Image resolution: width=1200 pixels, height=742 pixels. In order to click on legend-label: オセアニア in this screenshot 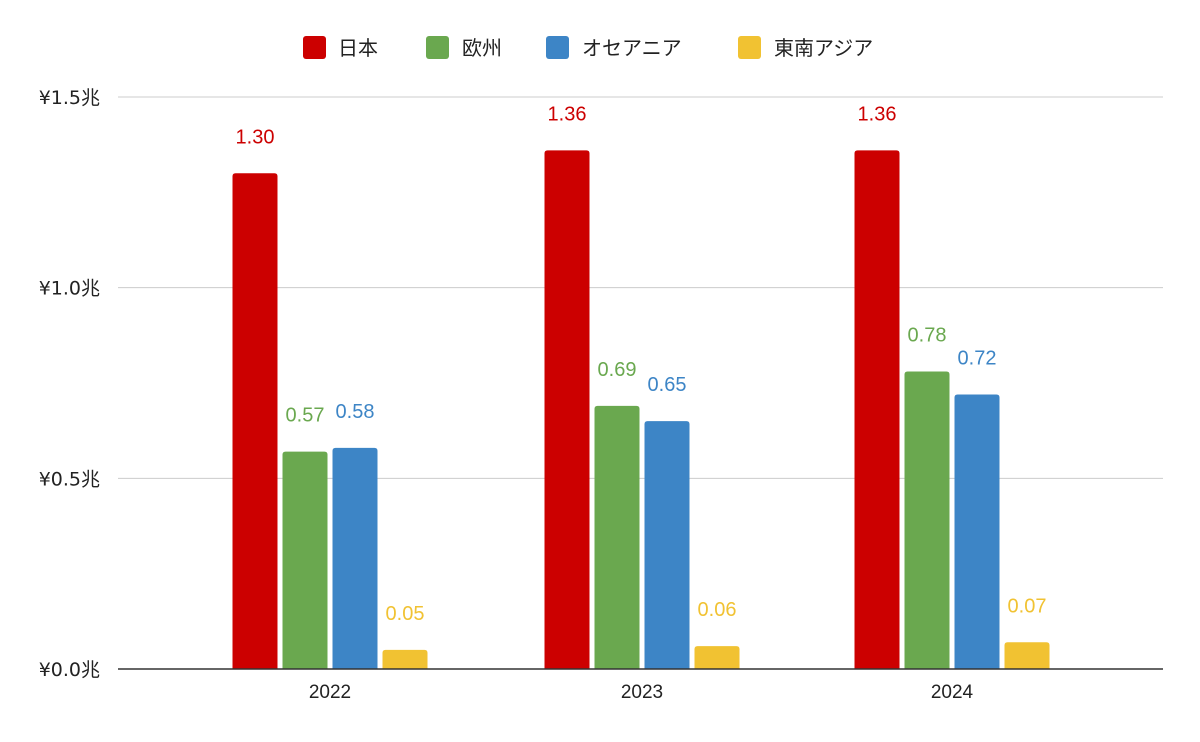, I will do `click(632, 48)`.